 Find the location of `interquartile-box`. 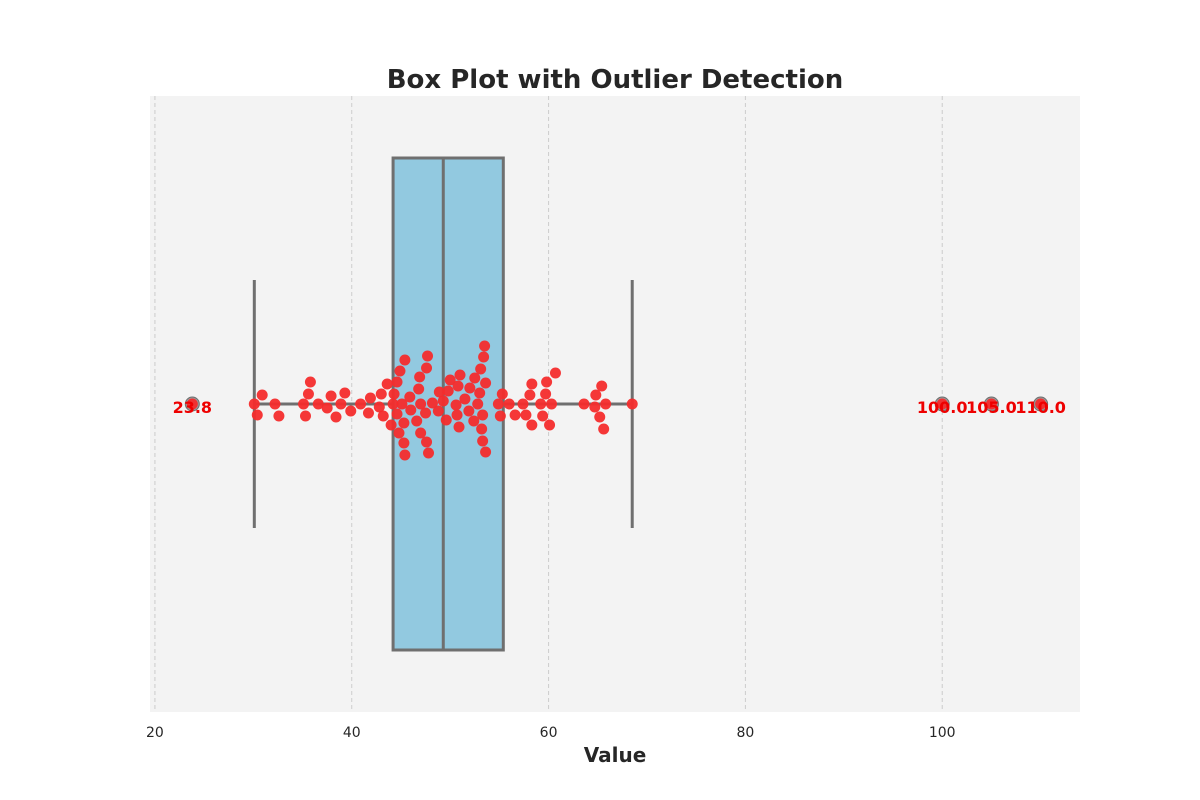

interquartile-box is located at coordinates (448, 404).